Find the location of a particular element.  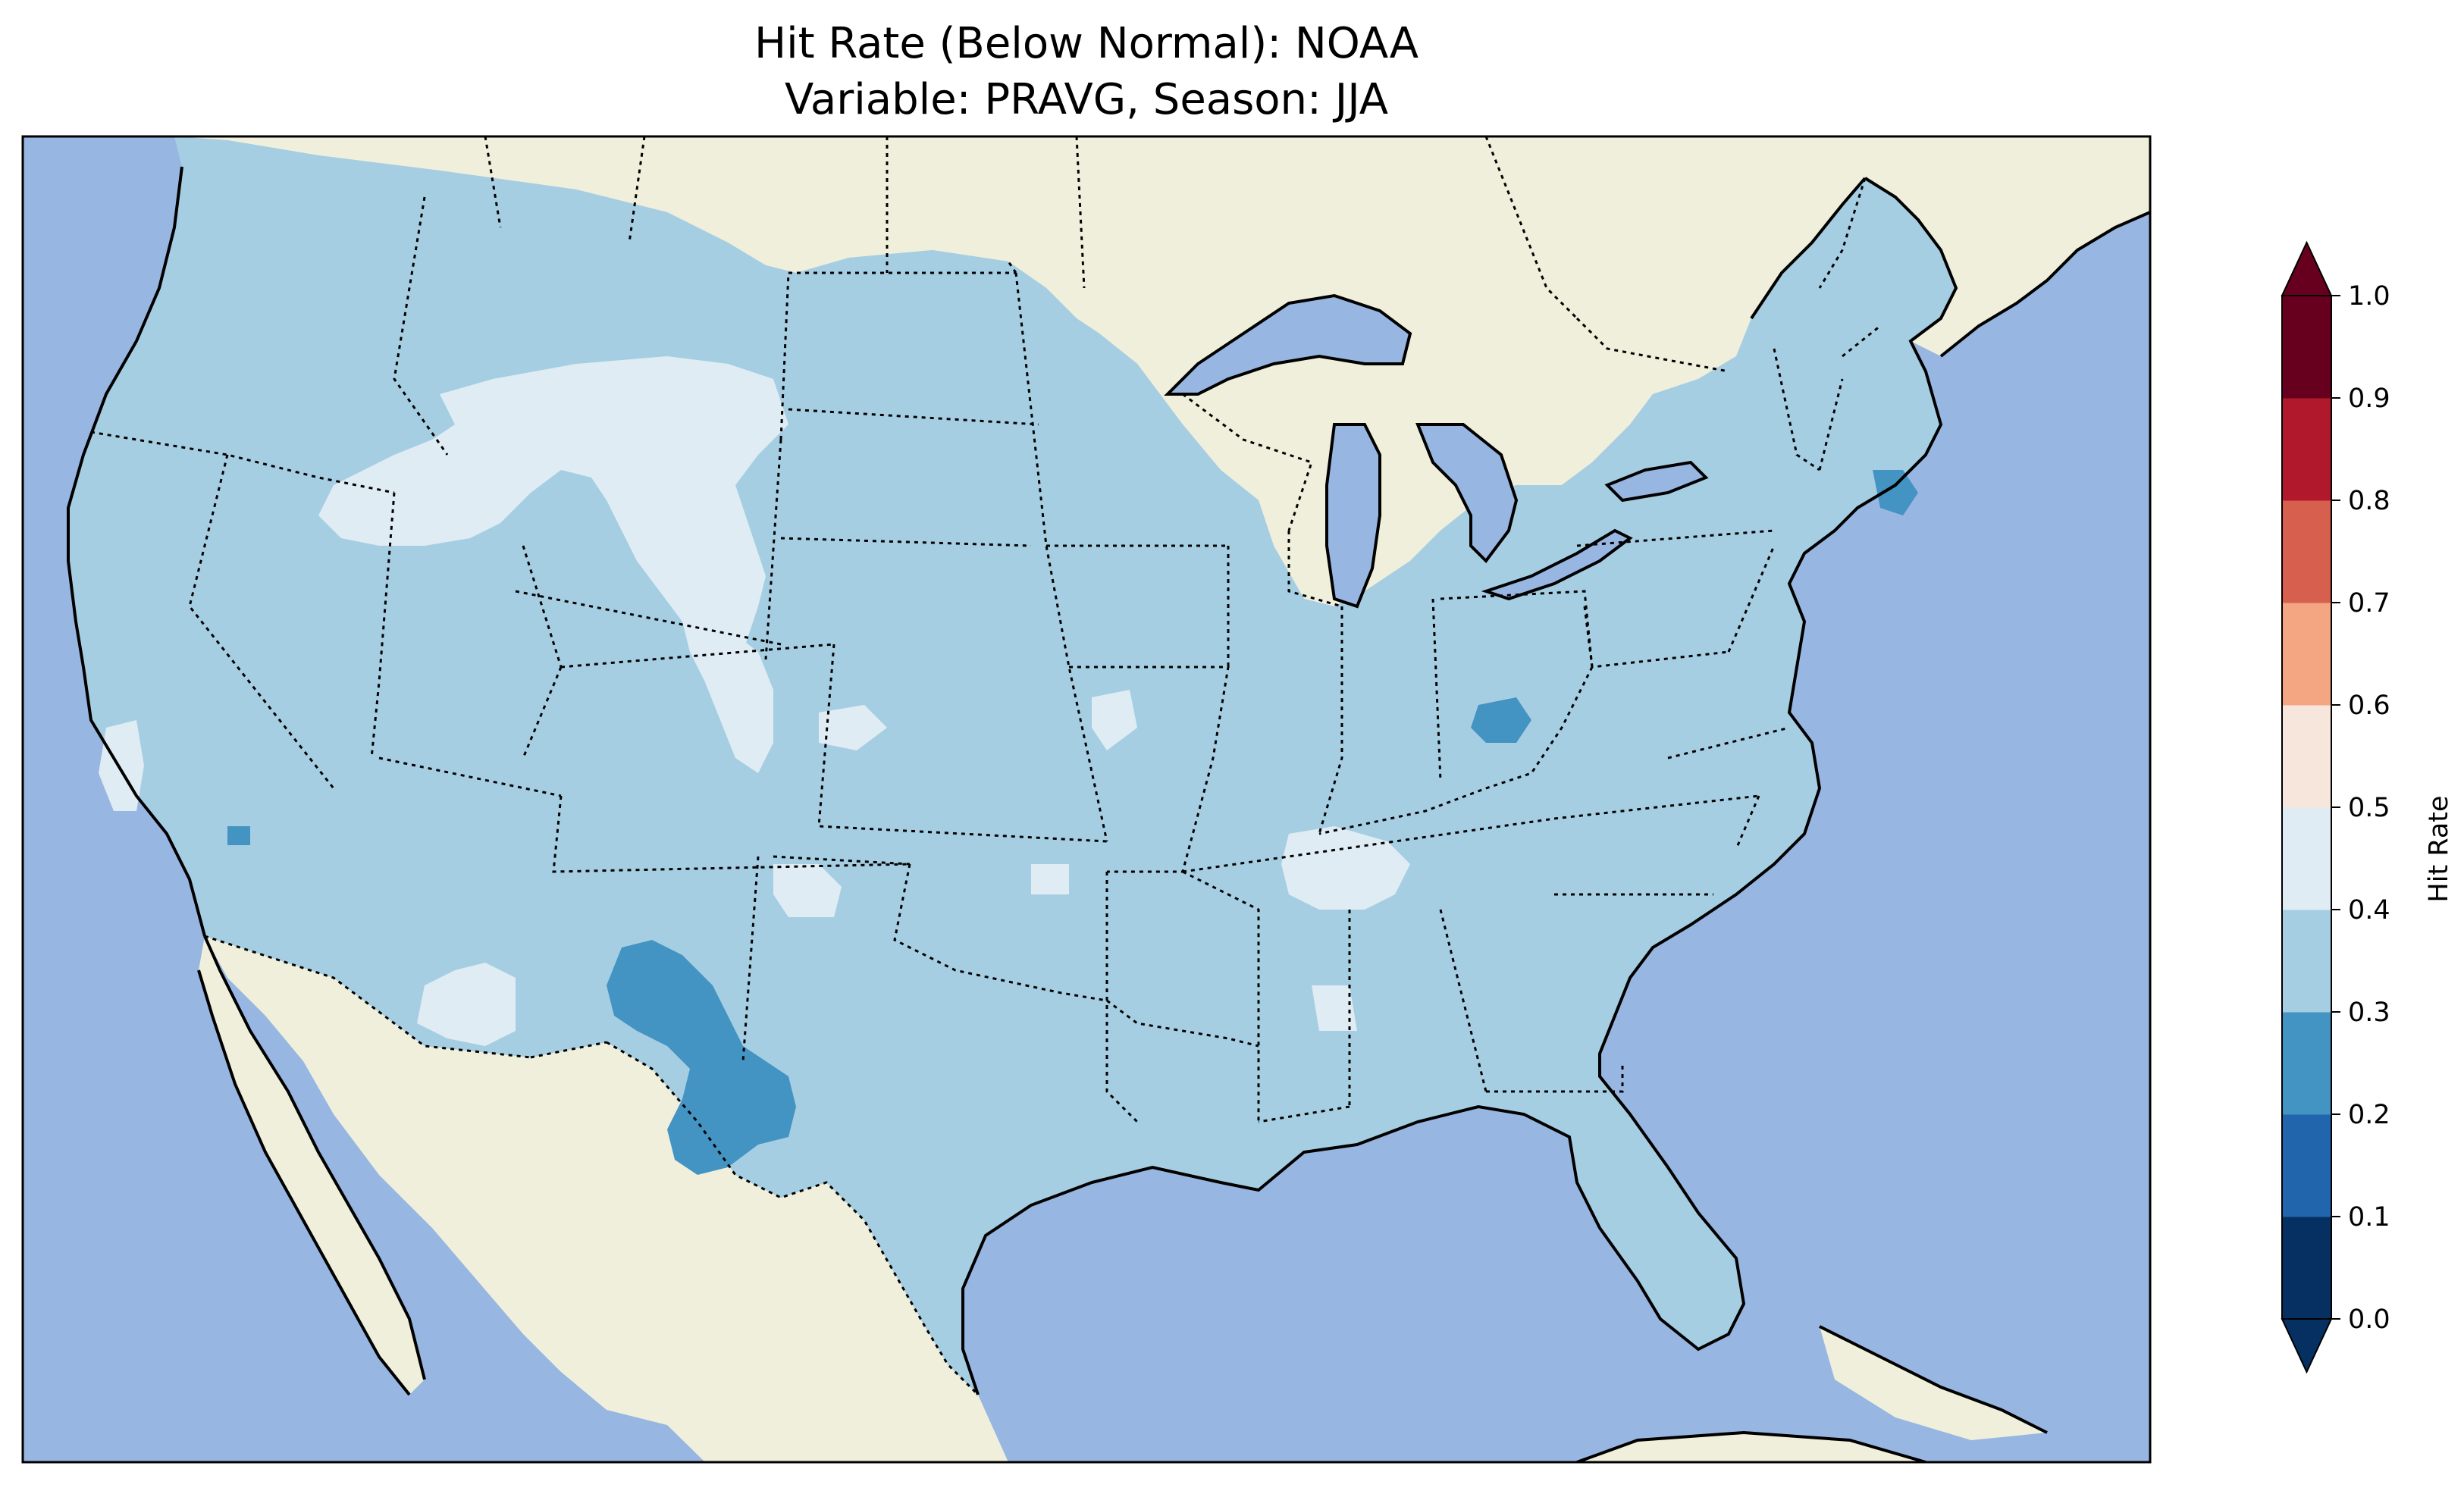

colorbar-tick-label: 0.2 is located at coordinates (2369, 1115).